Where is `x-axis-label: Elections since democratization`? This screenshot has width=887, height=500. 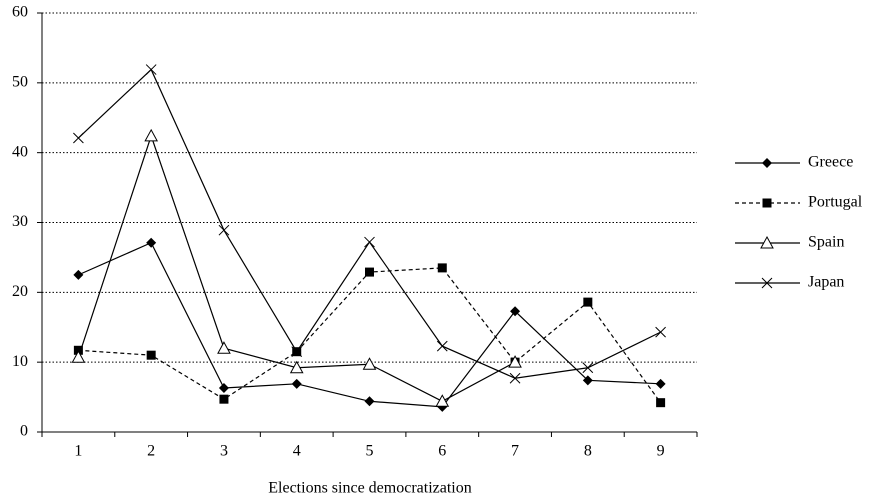
x-axis-label: Elections since democratization is located at coordinates (369, 488).